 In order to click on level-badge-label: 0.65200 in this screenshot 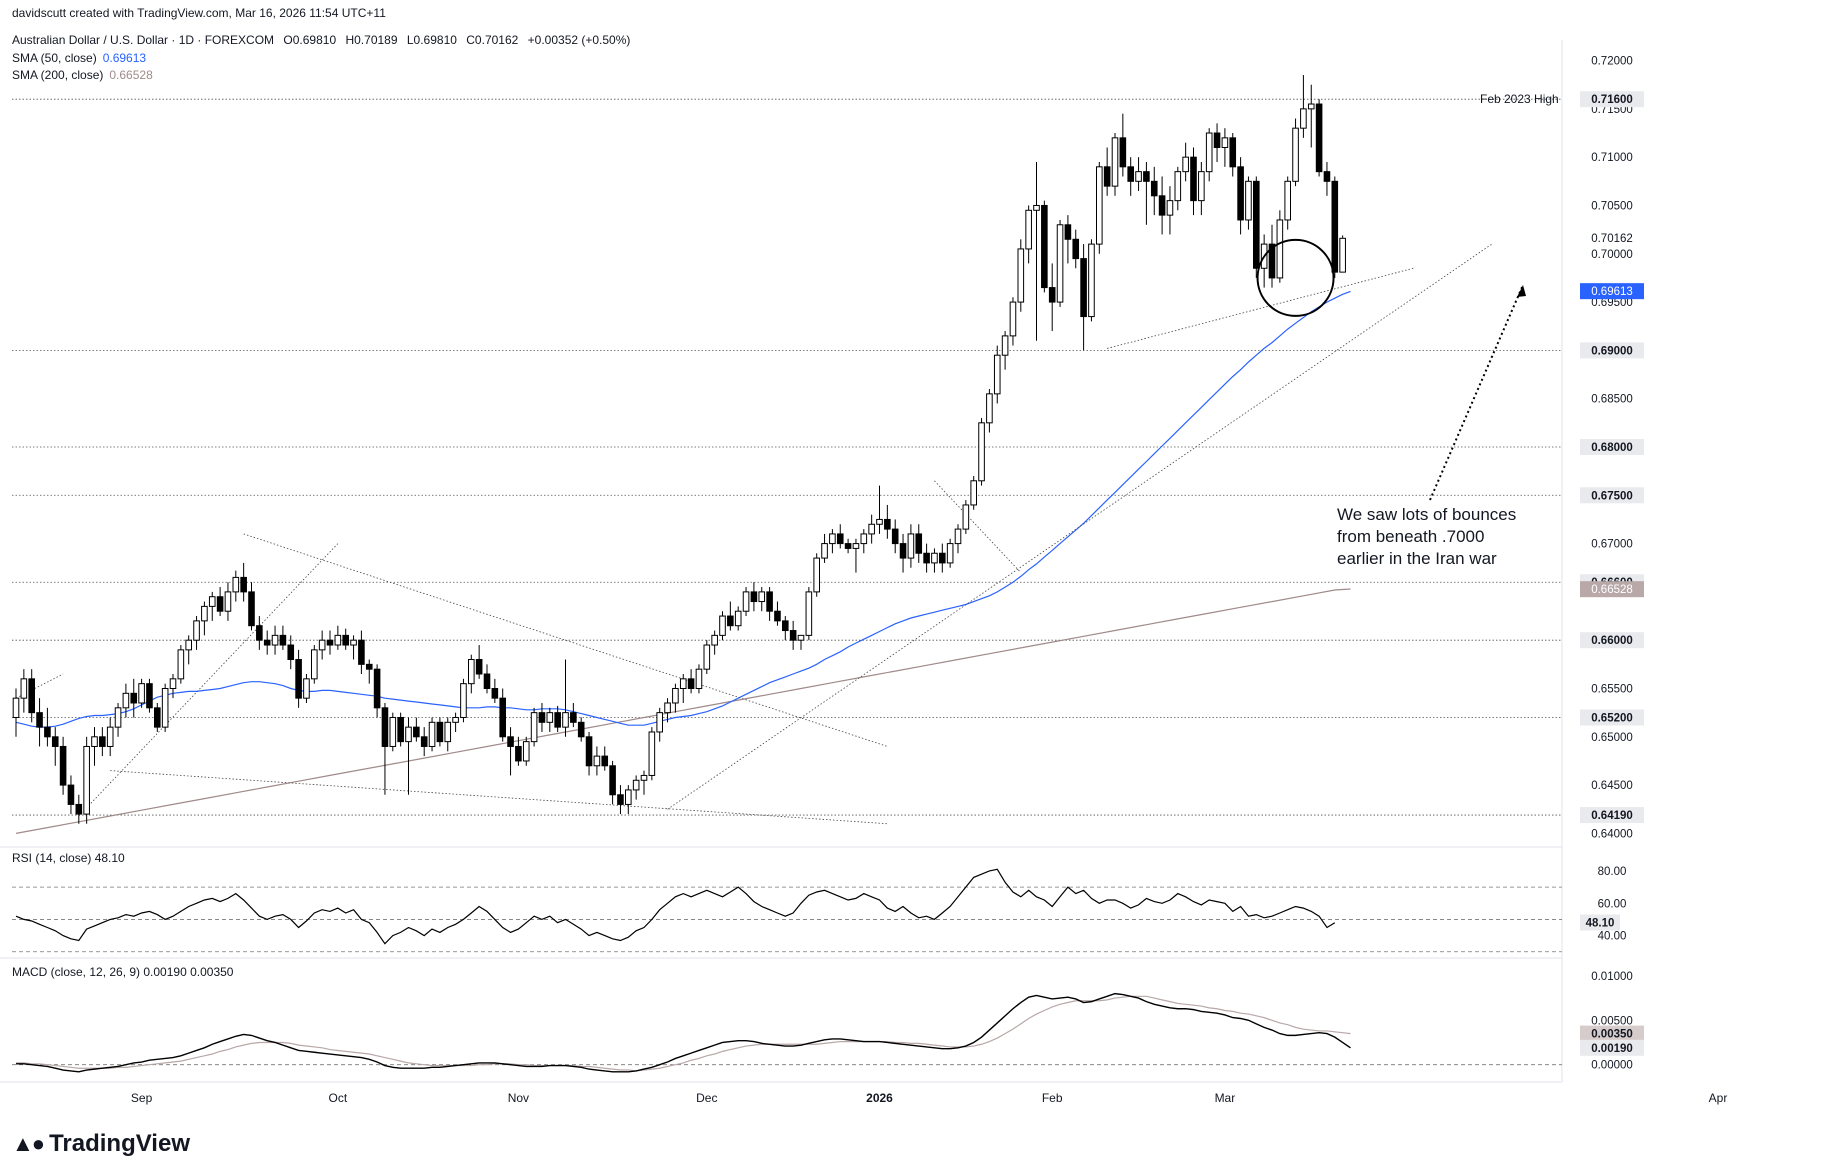, I will do `click(1612, 718)`.